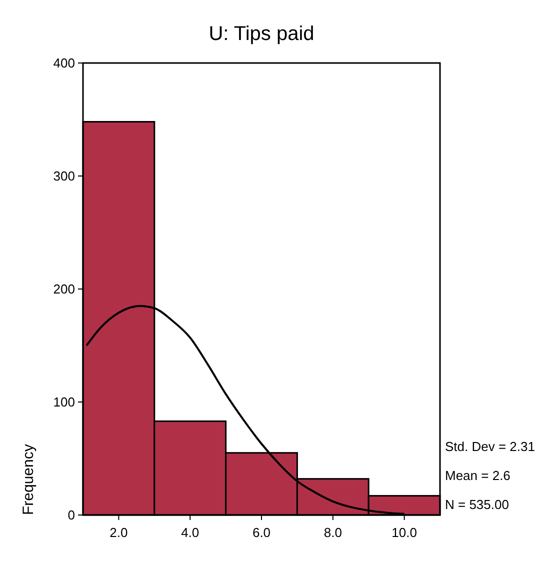 The width and height of the screenshot is (551, 571). Describe the element at coordinates (404, 532) in the screenshot. I see `x-tick-label: 10.0` at that location.